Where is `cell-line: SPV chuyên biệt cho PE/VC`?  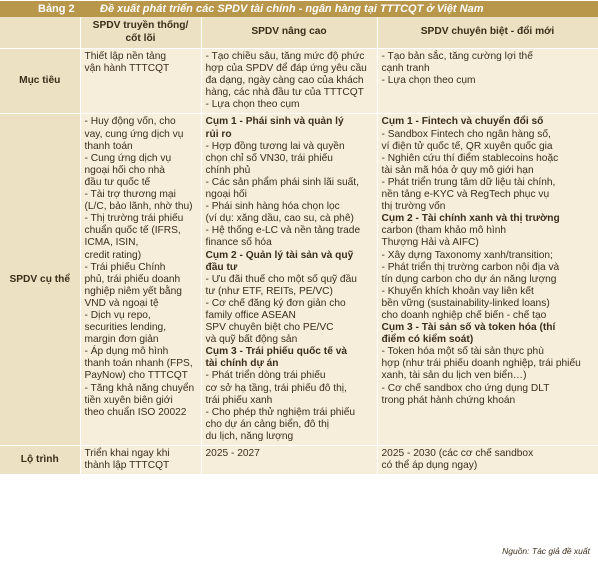
cell-line: SPV chuyên biệt cho PE/VC is located at coordinates (269, 328).